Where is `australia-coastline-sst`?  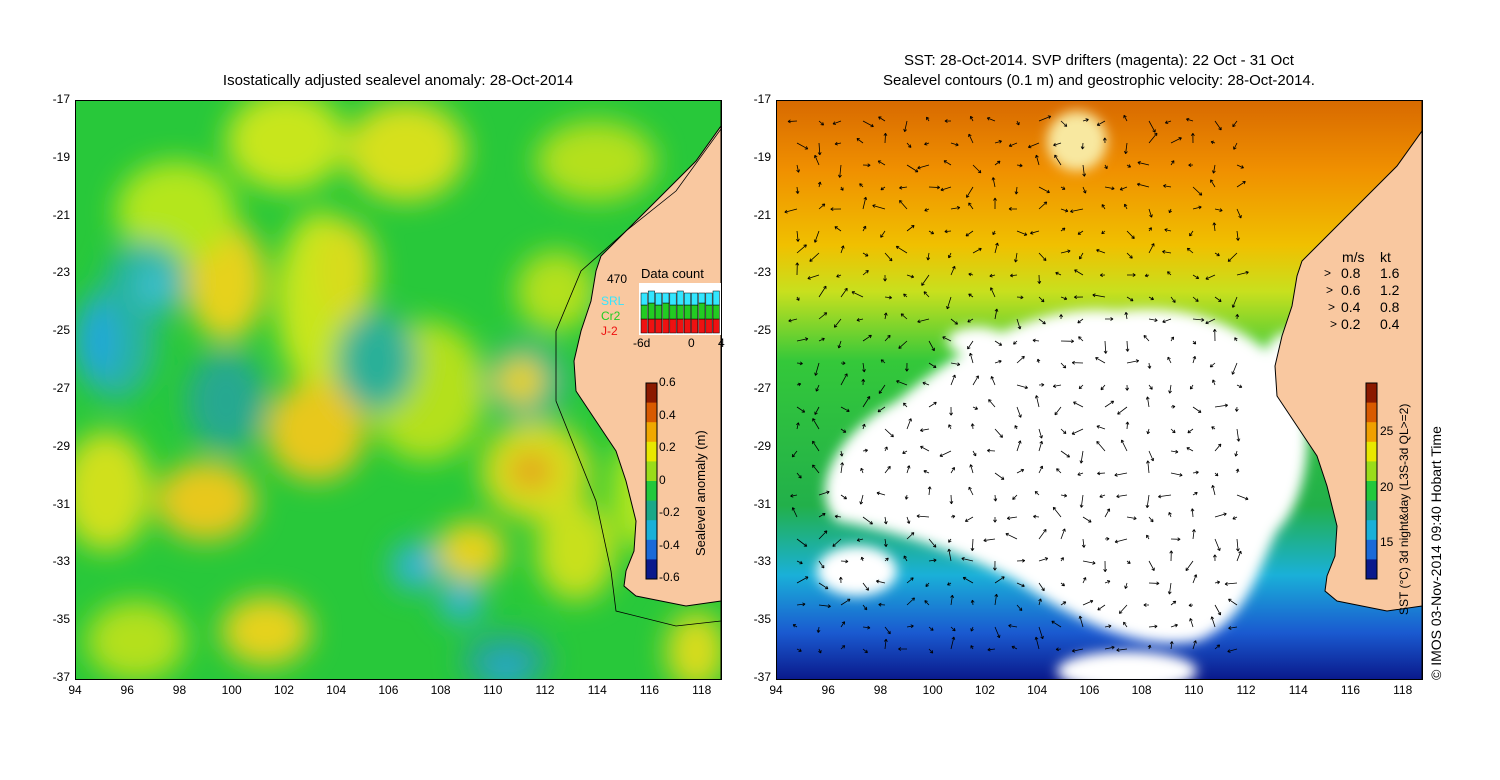
australia-coastline-sst is located at coordinates (1348, 390).